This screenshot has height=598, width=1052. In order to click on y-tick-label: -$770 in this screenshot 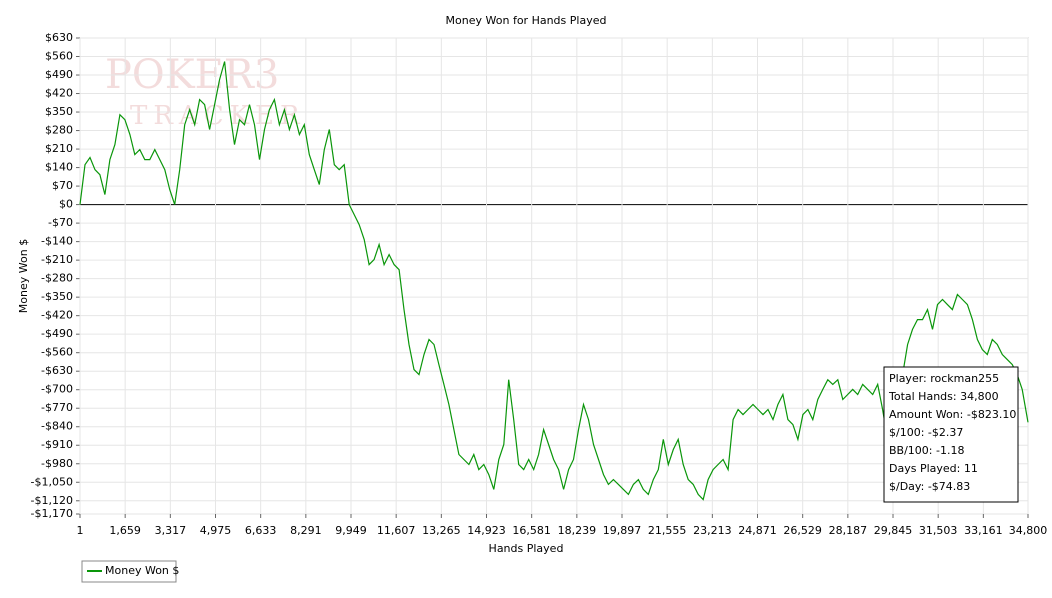, I will do `click(57, 407)`.